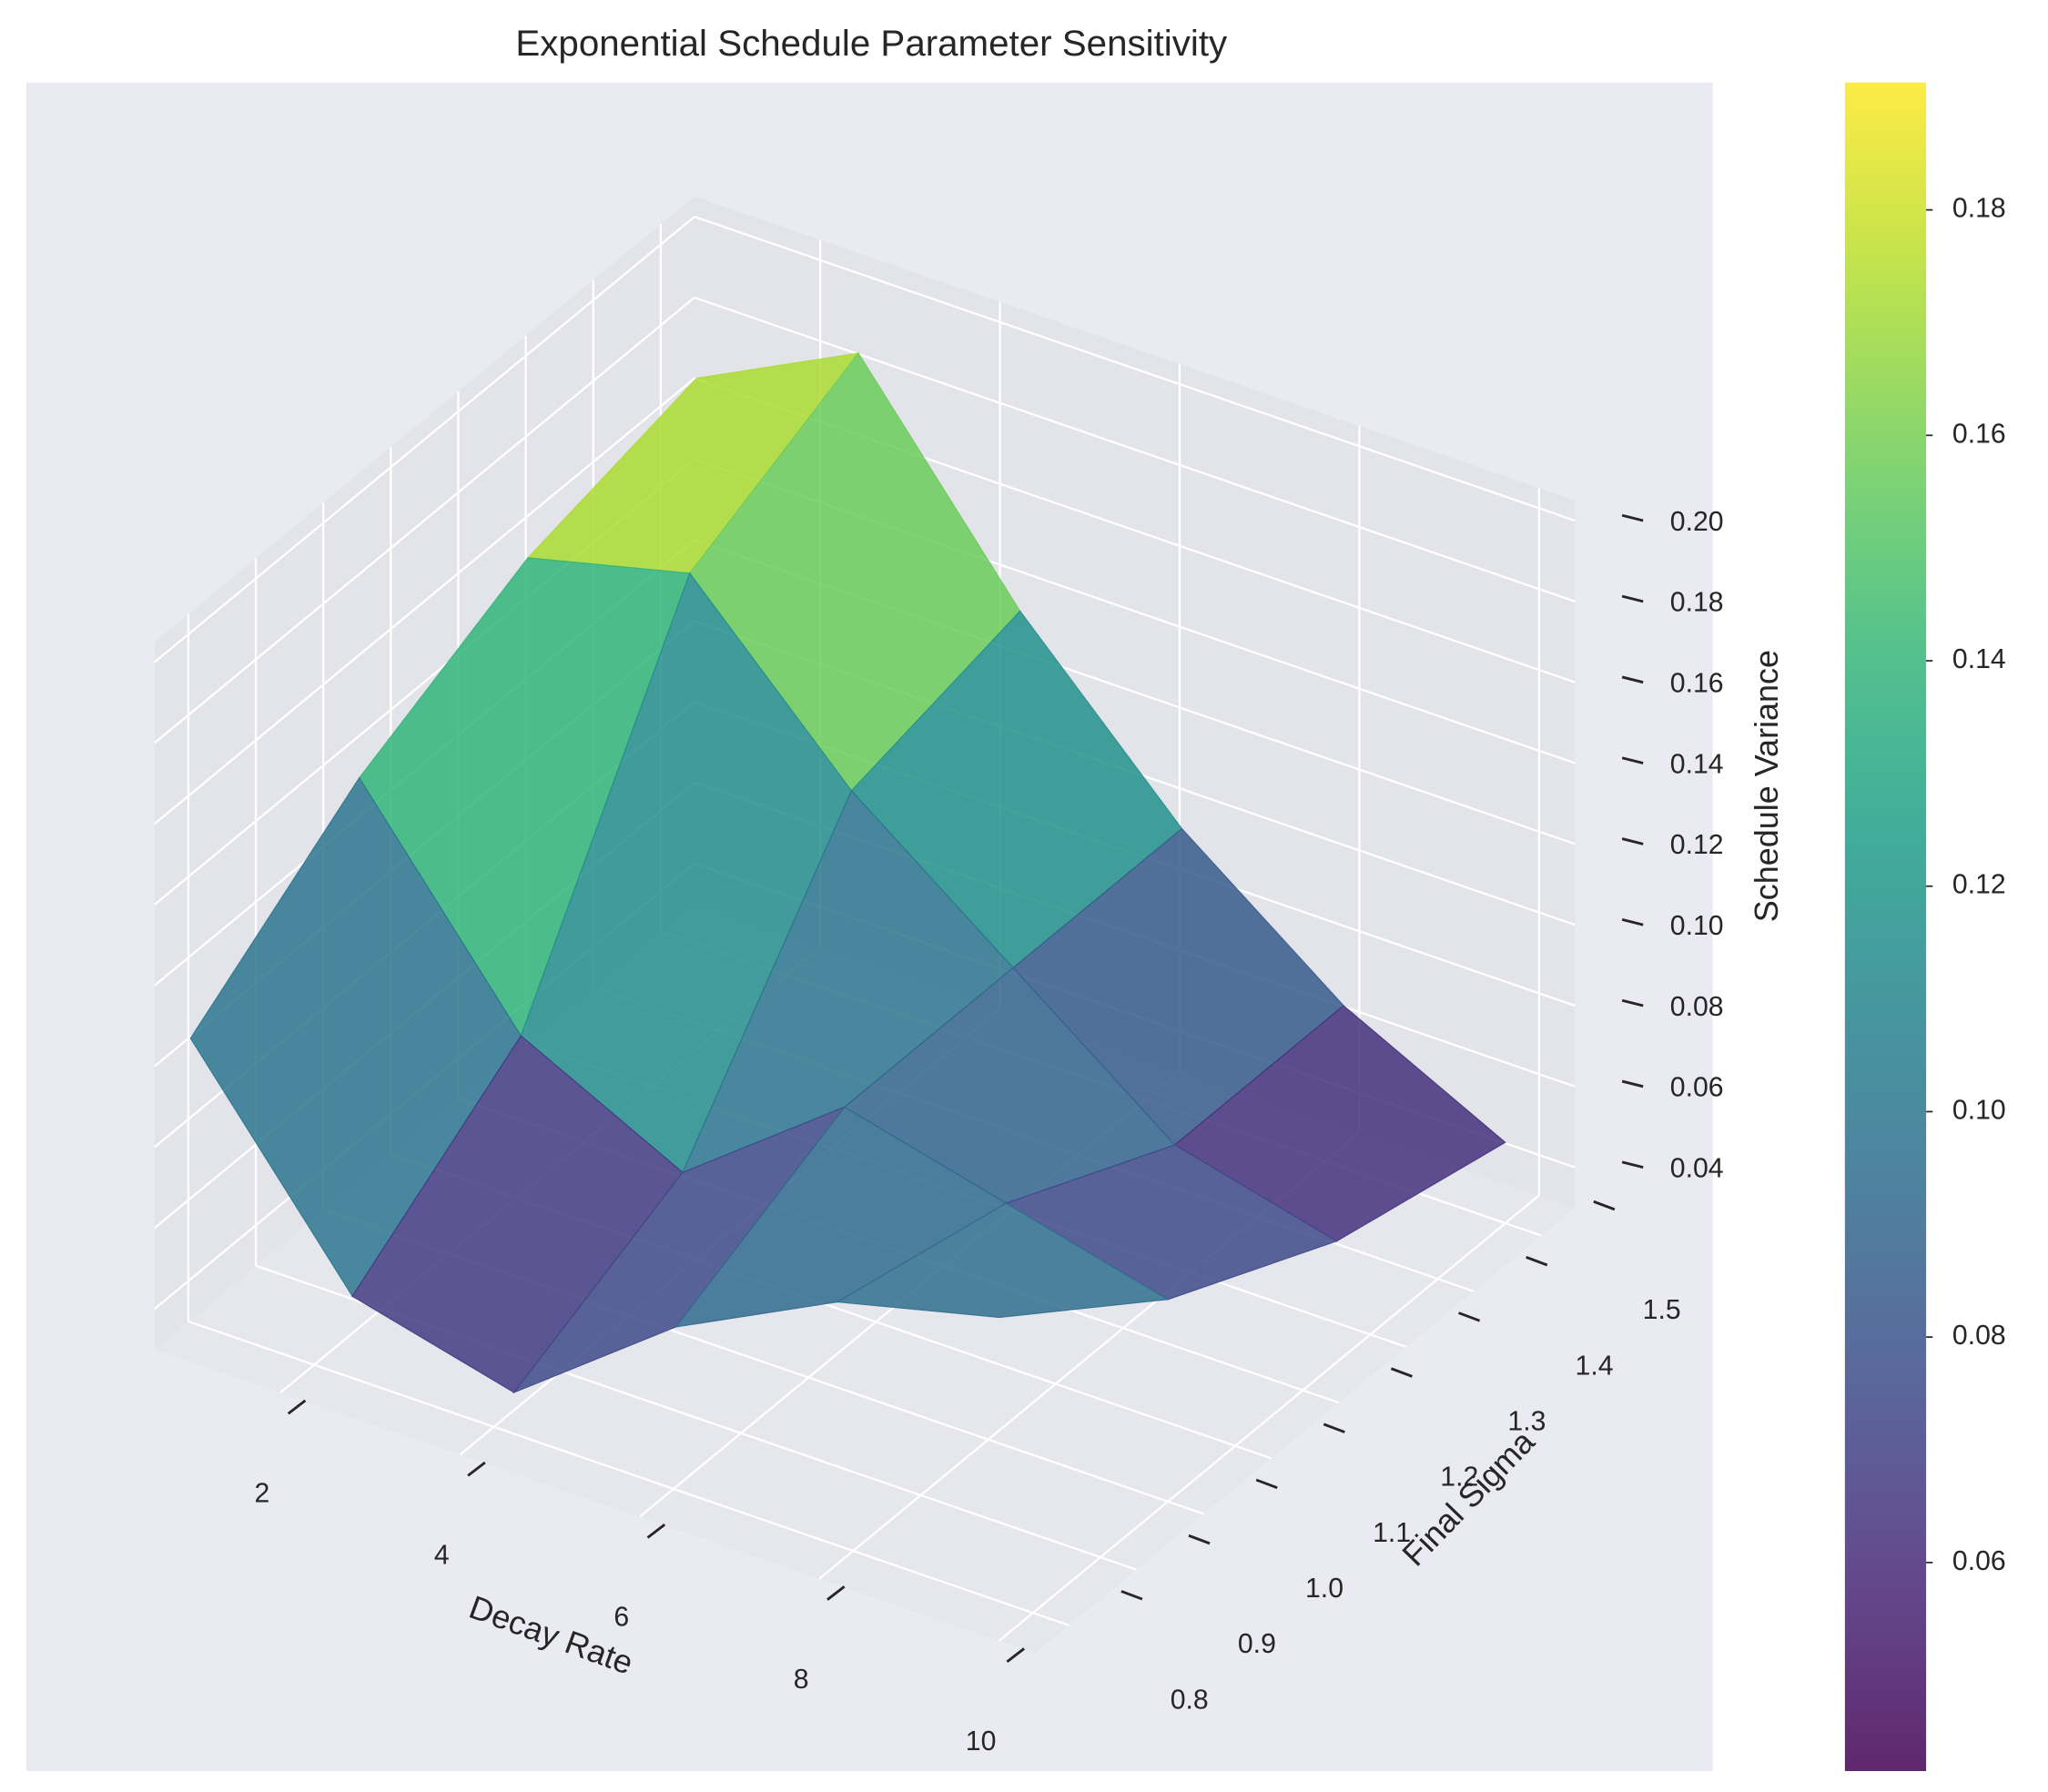 This screenshot has height=1792, width=2048. What do you see at coordinates (1979, 659) in the screenshot?
I see `colorbar-tick-label: 0.14` at bounding box center [1979, 659].